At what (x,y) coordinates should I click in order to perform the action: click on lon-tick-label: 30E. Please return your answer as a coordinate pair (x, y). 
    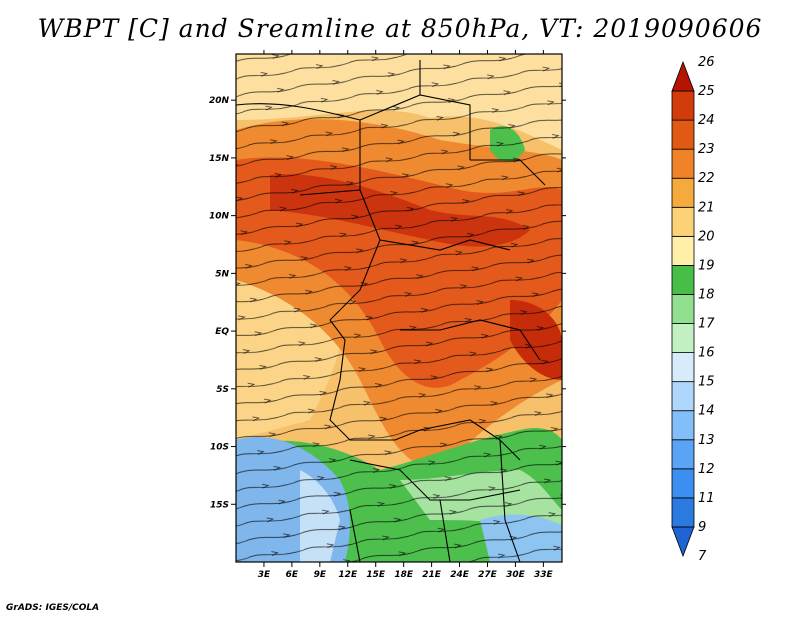
    Looking at the image, I should click on (516, 575).